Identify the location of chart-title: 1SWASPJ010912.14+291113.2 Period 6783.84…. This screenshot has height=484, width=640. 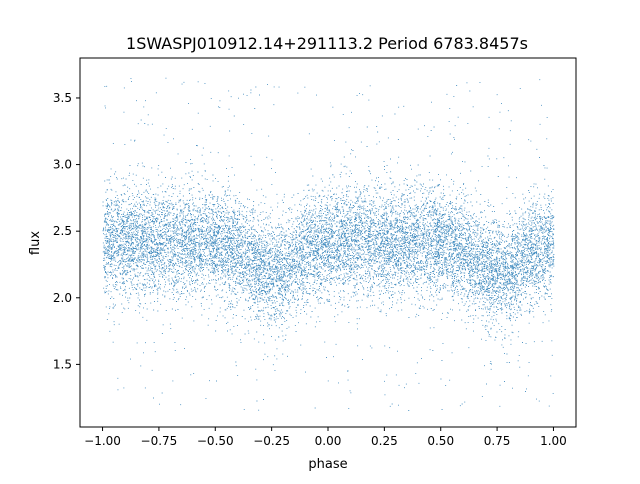
(327, 43).